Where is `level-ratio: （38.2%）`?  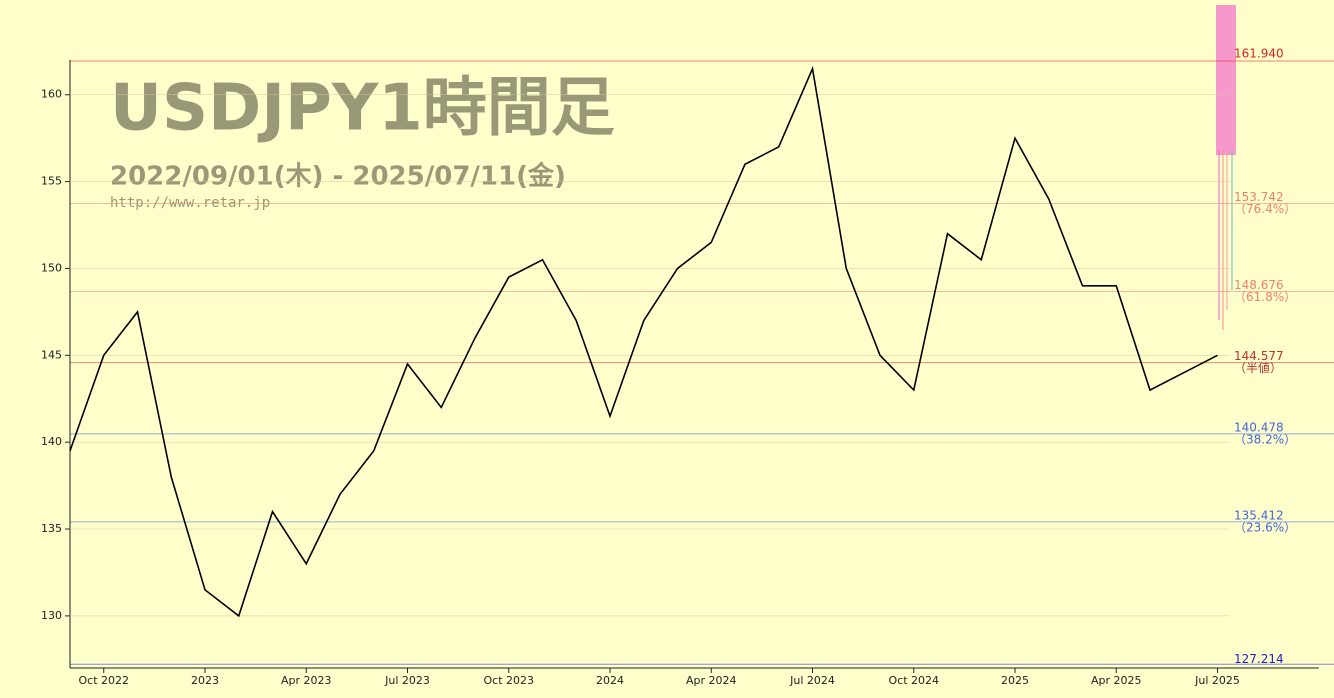 level-ratio: （38.2%） is located at coordinates (1265, 439).